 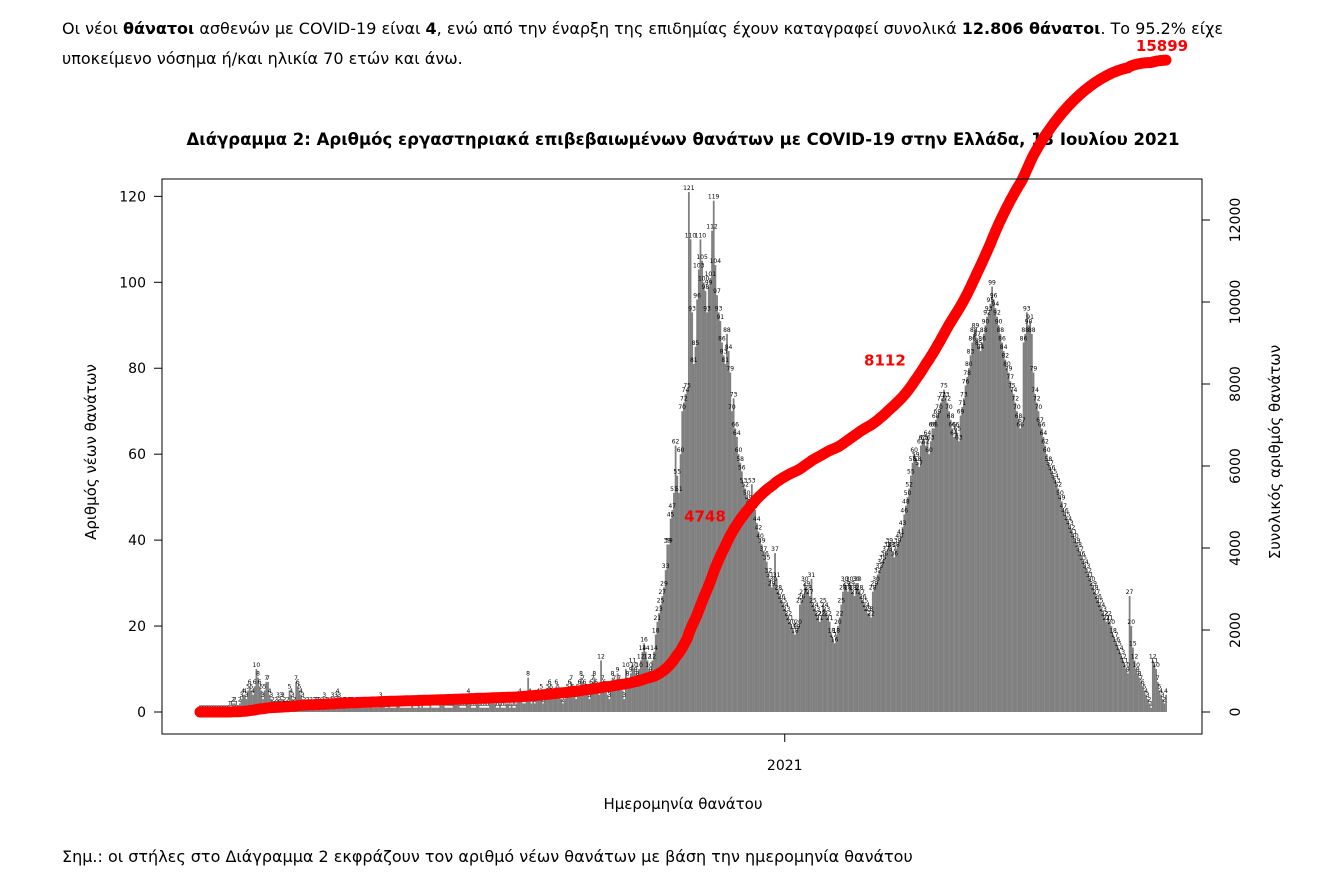 I want to click on bar-value-label: 29, so click(x=807, y=583).